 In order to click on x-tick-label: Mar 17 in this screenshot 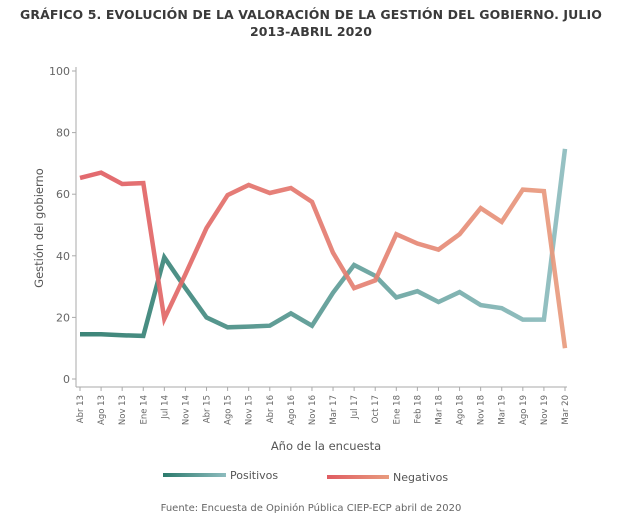, I will do `click(334, 410)`.